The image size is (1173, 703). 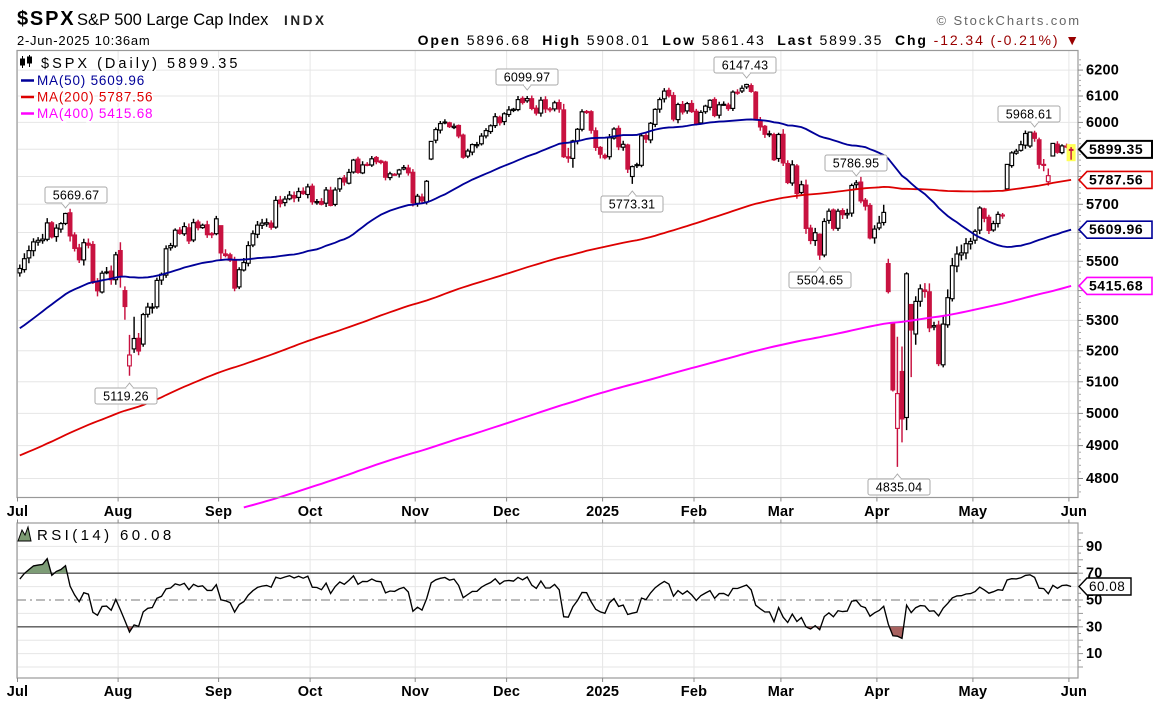 I want to click on svg-text: 5504.65, so click(x=820, y=281).